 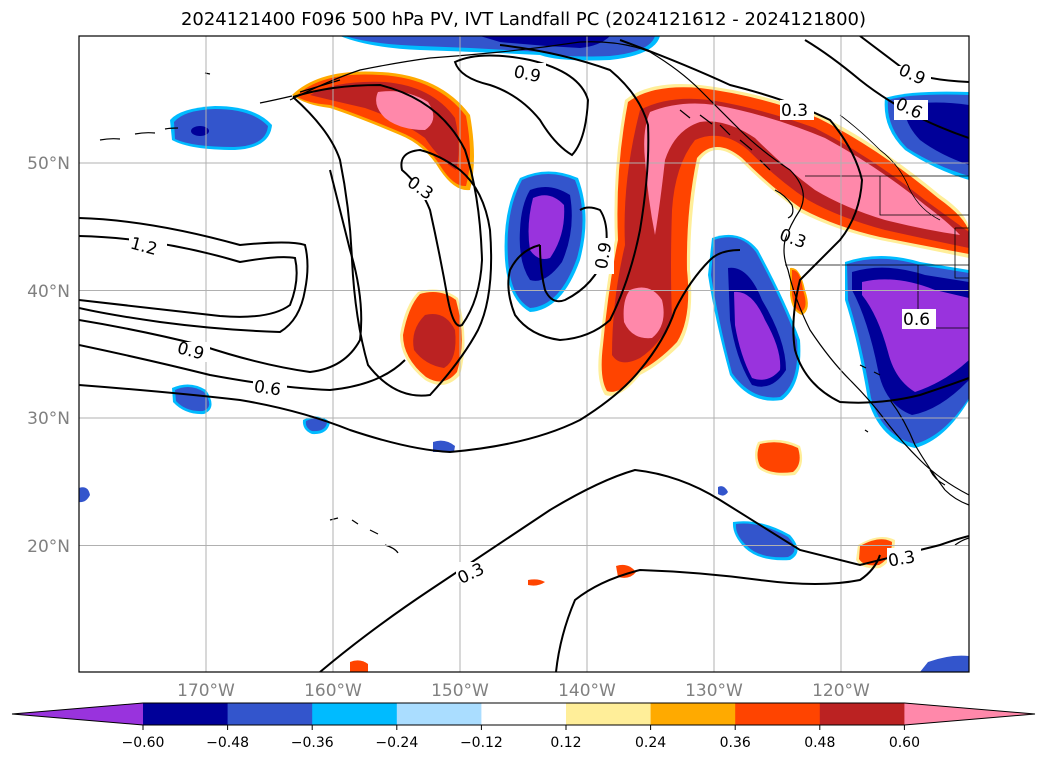 What do you see at coordinates (819, 743) in the screenshot?
I see `colorbar-tick-label: 0.48` at bounding box center [819, 743].